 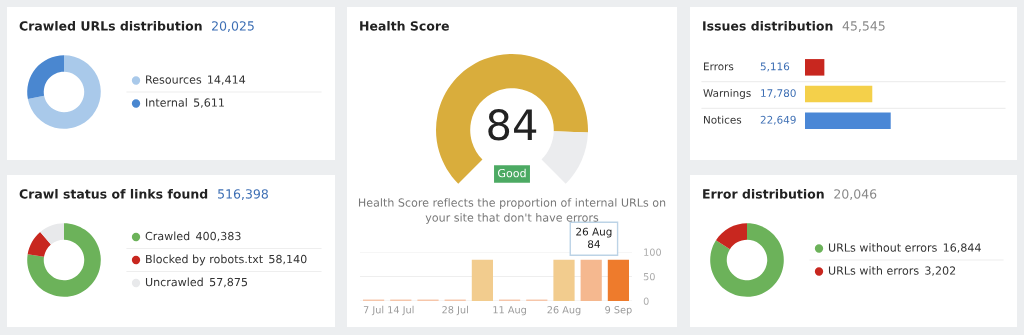 I want to click on data-label: 58,140, so click(x=288, y=259).